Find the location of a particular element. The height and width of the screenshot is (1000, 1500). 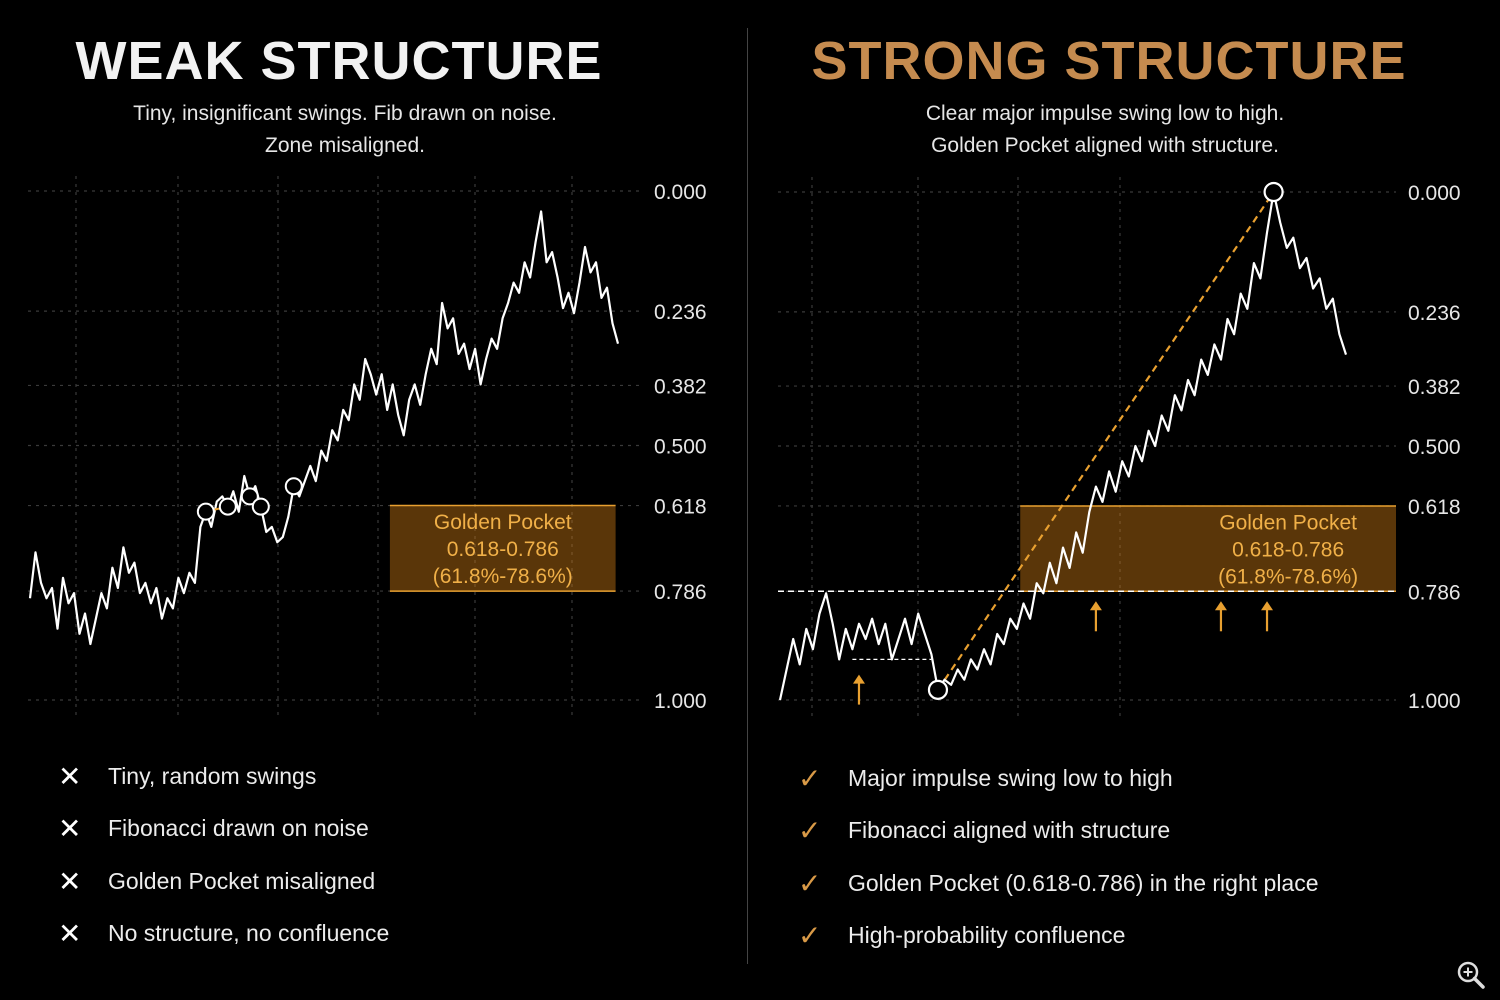

weak-point-item: ✕ Fibonacci drawn on noise is located at coordinates (223, 829).